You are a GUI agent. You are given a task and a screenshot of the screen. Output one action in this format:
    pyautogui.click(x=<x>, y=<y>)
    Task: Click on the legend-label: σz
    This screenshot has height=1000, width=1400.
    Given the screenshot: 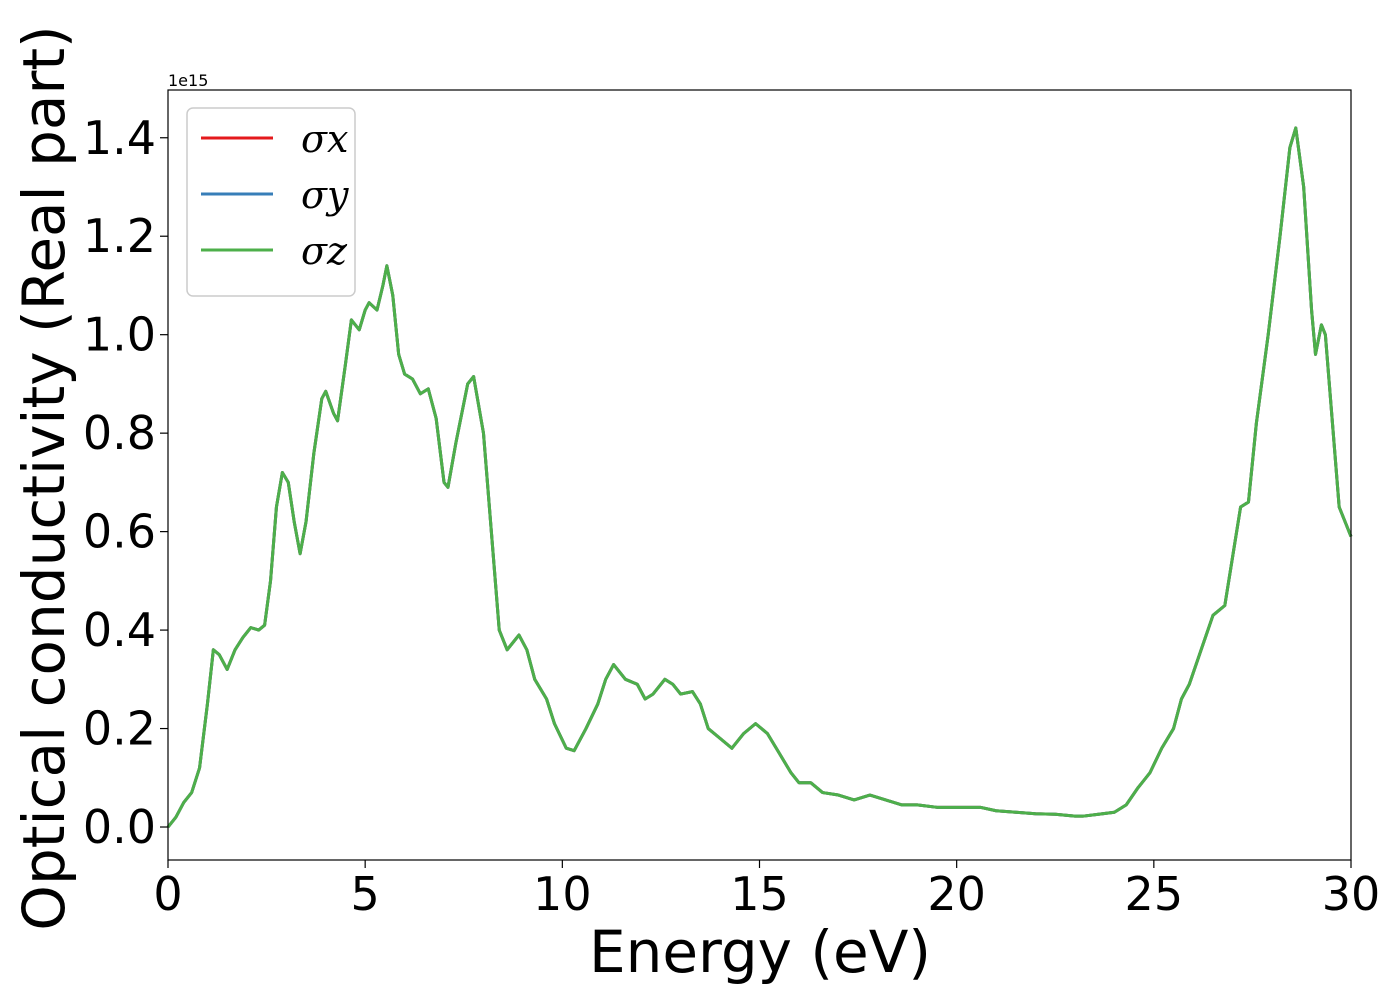 What is the action you would take?
    pyautogui.click(x=324, y=251)
    